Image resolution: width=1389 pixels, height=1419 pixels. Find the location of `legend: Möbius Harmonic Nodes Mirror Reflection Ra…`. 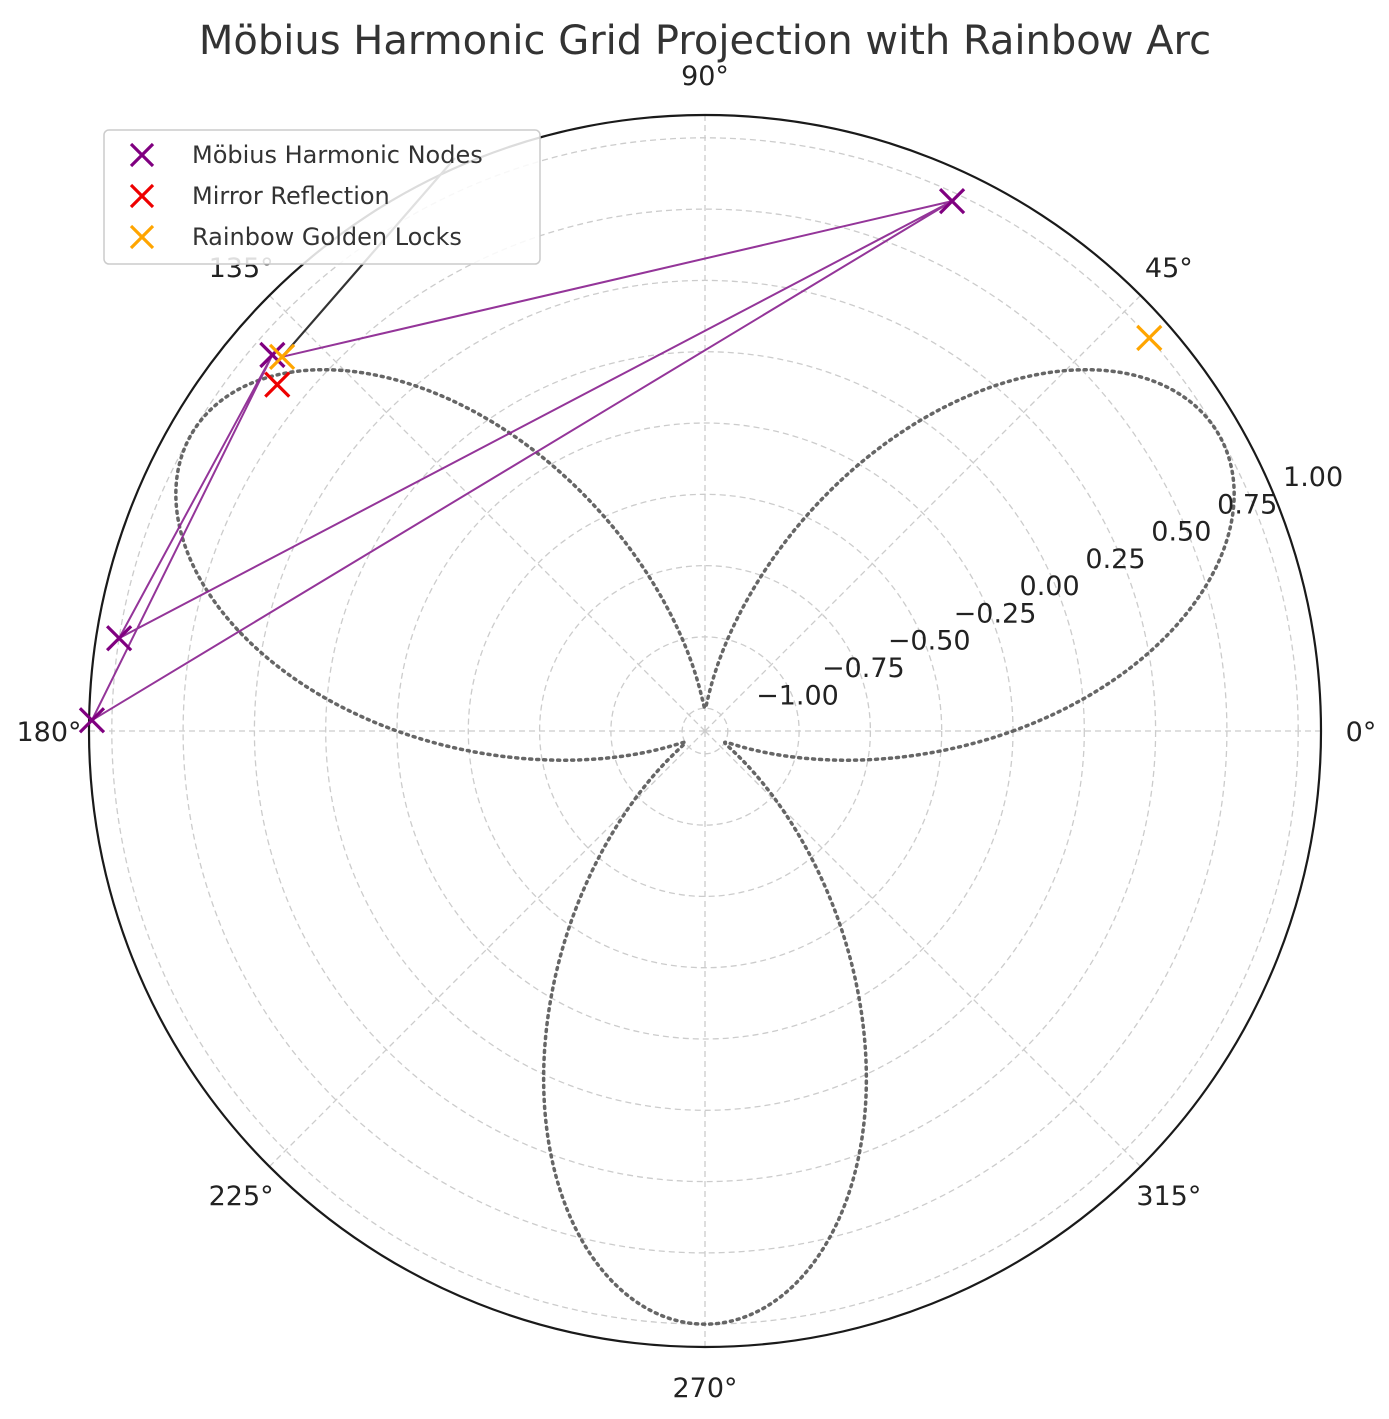

legend: Möbius Harmonic Nodes Mirror Reflection Ra… is located at coordinates (322, 197).